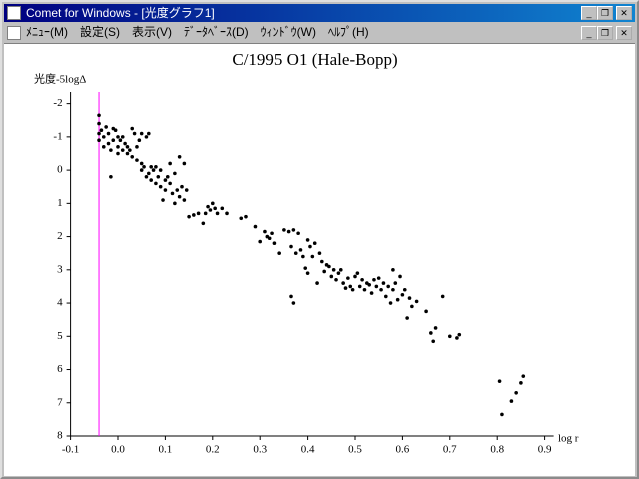 Image resolution: width=639 pixels, height=479 pixels. I want to click on child-icon, so click(14, 33).